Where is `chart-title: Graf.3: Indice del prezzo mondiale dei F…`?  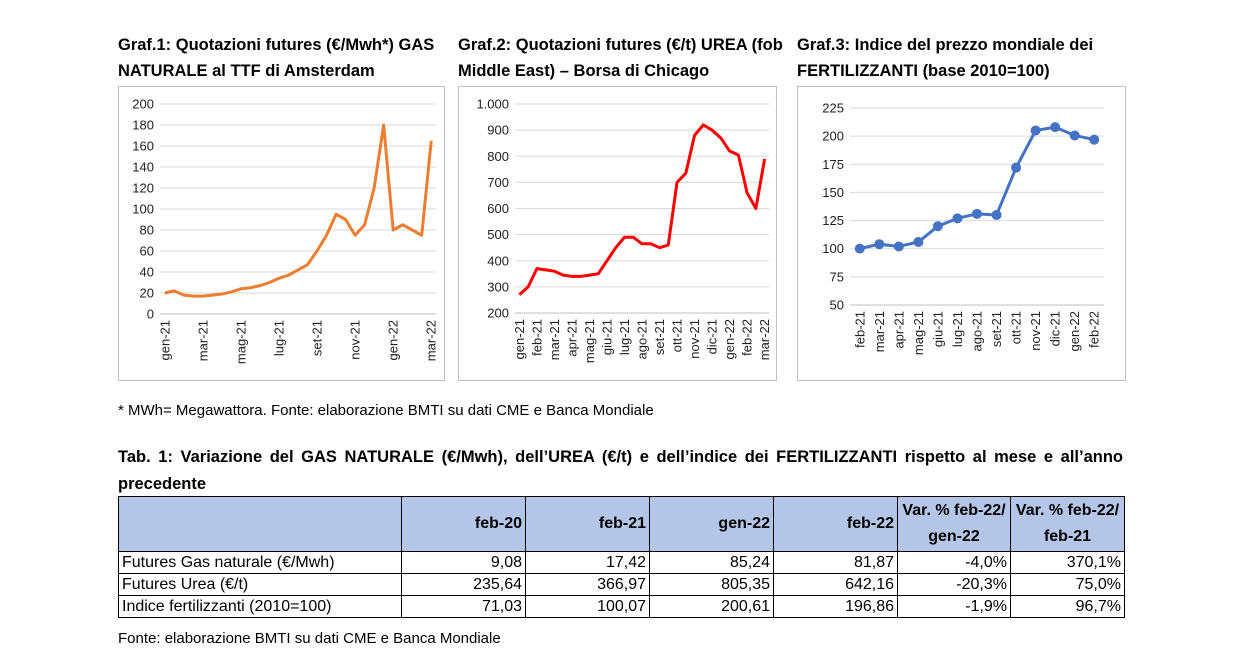 chart-title: Graf.3: Indice del prezzo mondiale dei F… is located at coordinates (945, 58).